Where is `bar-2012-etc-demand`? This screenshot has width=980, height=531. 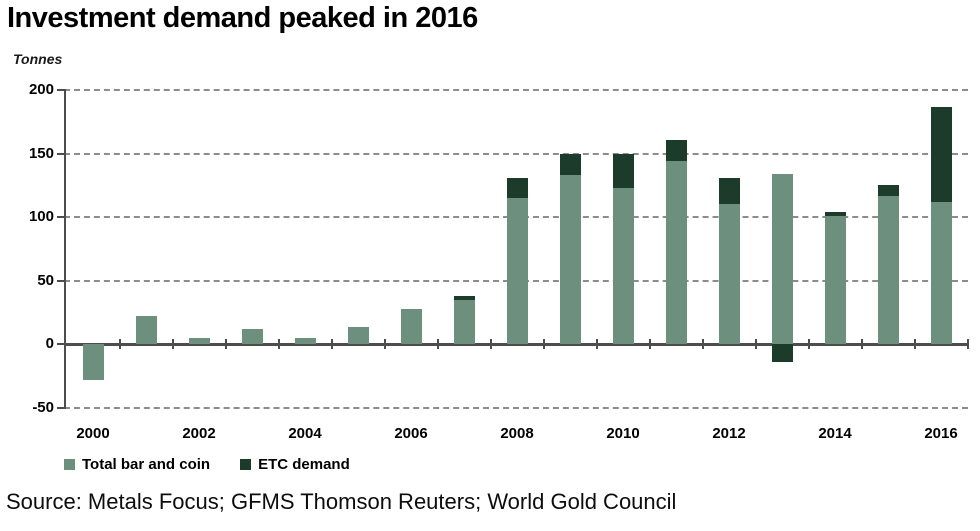 bar-2012-etc-demand is located at coordinates (729, 191).